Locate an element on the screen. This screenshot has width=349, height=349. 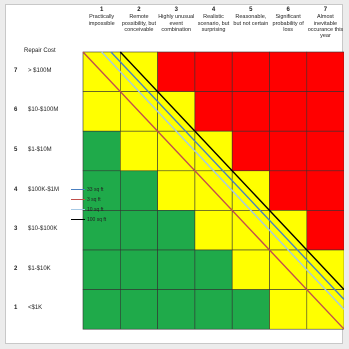
column-label: Practically impossible is located at coordinates (101, 20).